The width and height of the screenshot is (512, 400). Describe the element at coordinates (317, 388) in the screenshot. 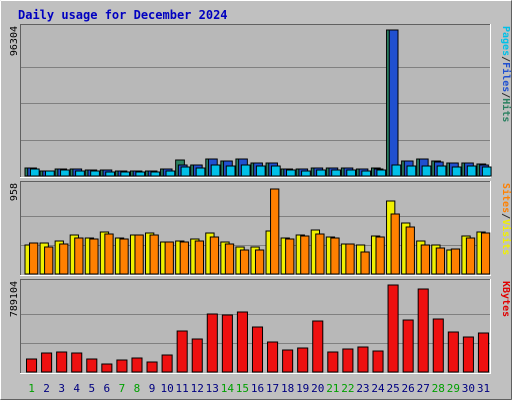

I see `x-tick-label: 20` at that location.